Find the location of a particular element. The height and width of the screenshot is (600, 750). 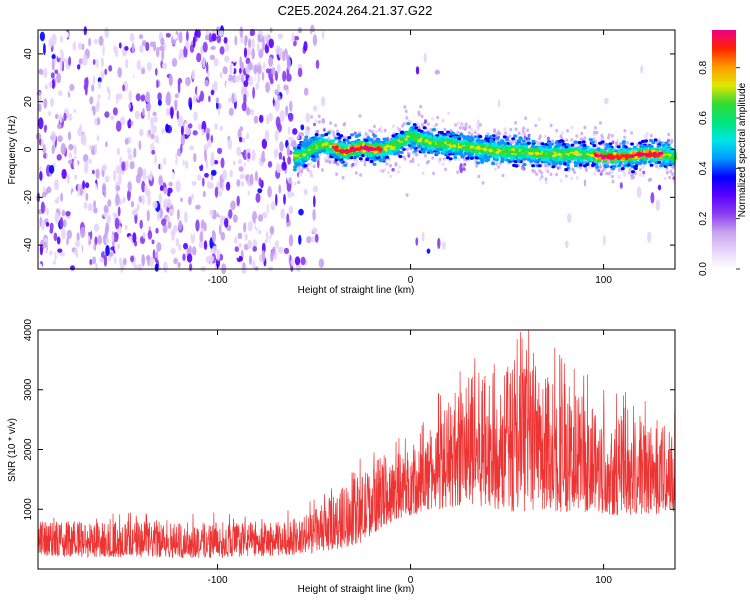

chart-title: C2E5.2024.264.21.37.G22 is located at coordinates (355, 10).